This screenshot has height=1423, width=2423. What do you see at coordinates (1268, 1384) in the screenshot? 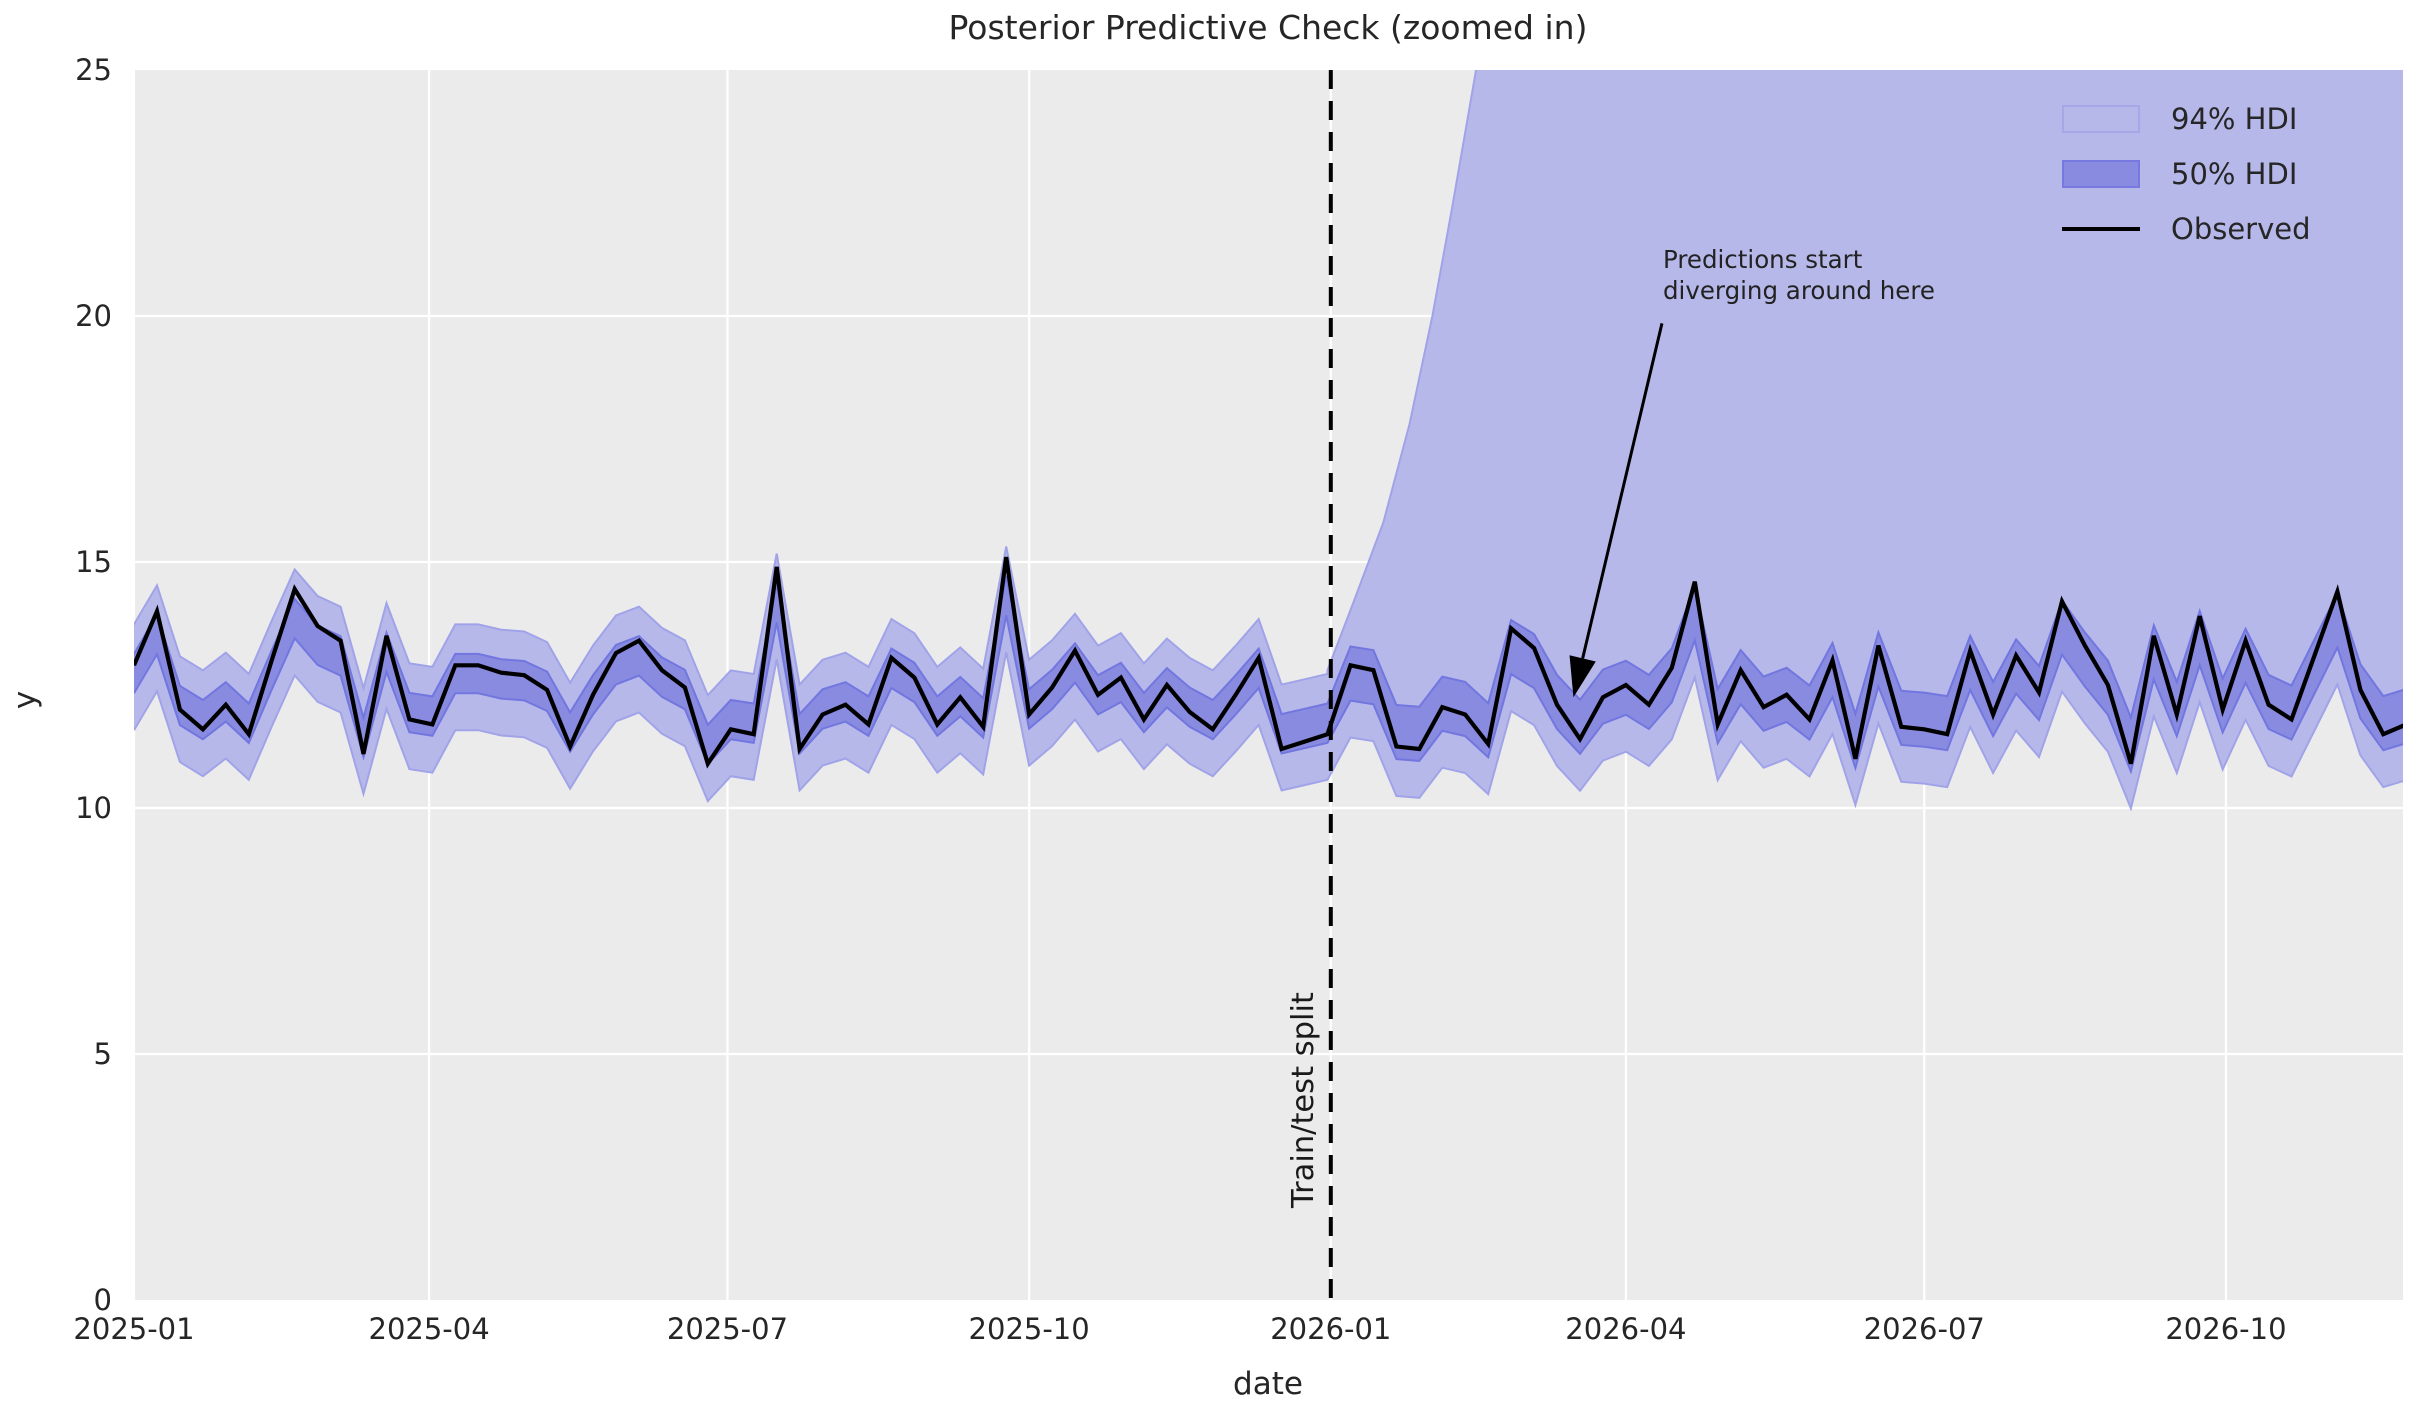
I see `x-axis-label: date` at bounding box center [1268, 1384].